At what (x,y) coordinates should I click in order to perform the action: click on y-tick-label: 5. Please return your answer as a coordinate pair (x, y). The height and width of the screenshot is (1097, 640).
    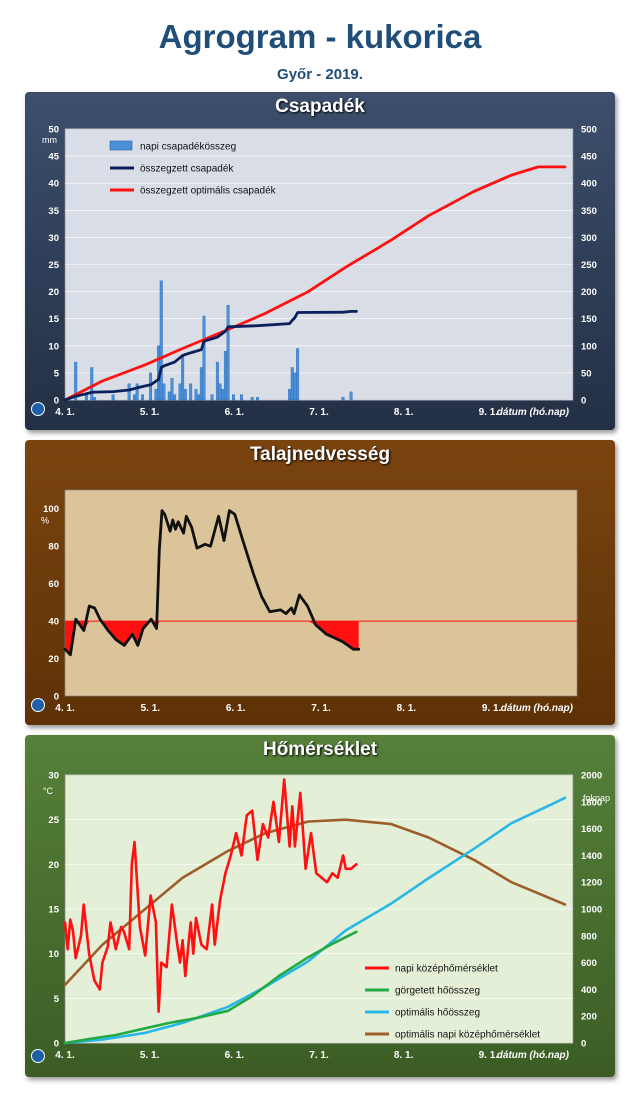
    Looking at the image, I should click on (57, 373).